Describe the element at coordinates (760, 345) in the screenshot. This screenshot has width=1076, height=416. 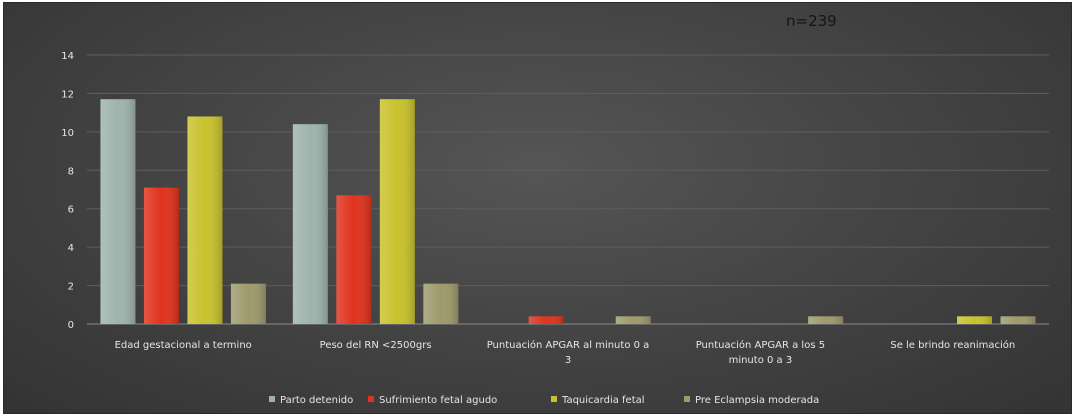
I see `x-category-label: Puntuación APGAR a los 5` at that location.